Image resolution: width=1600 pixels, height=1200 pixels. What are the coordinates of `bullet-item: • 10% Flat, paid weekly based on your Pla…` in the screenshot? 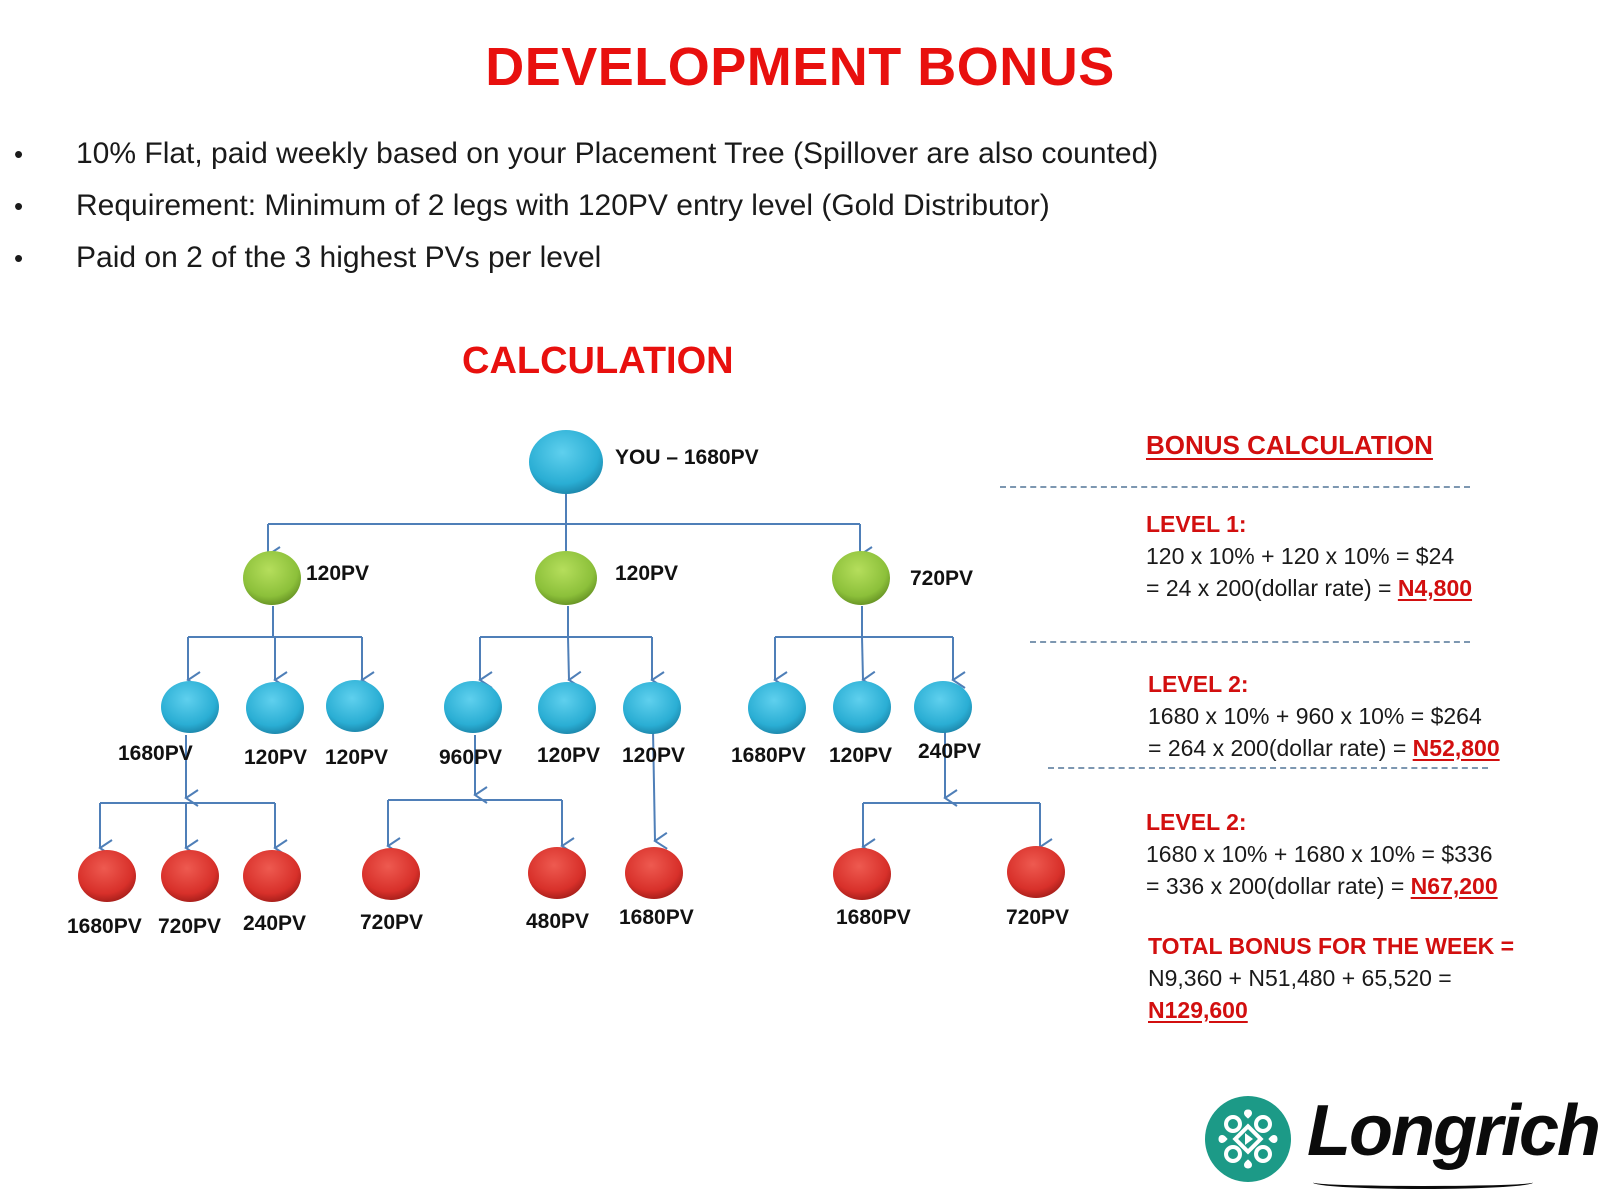 It's located at (586, 154).